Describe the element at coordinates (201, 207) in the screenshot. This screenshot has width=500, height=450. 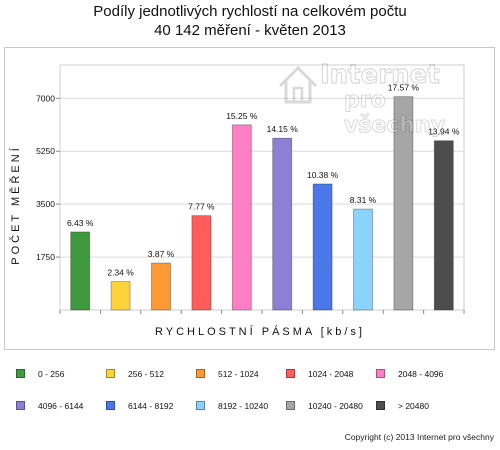
I see `data-label: 7.77 %` at that location.